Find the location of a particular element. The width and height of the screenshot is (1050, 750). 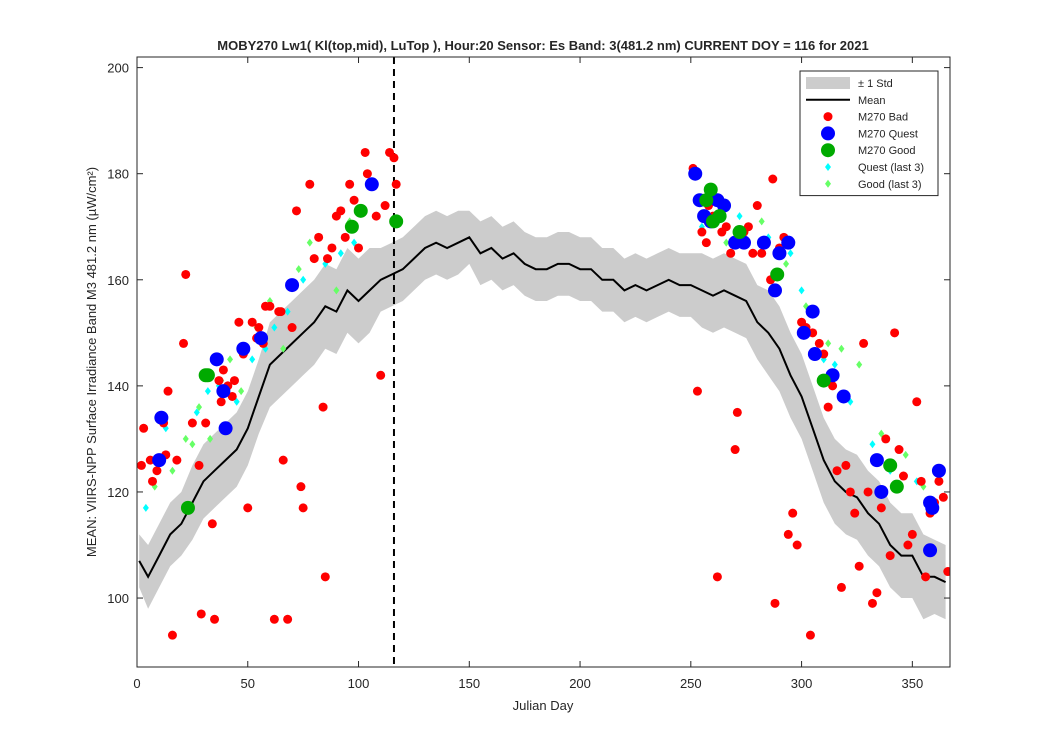

y-tick-label: 120 is located at coordinates (118, 492).